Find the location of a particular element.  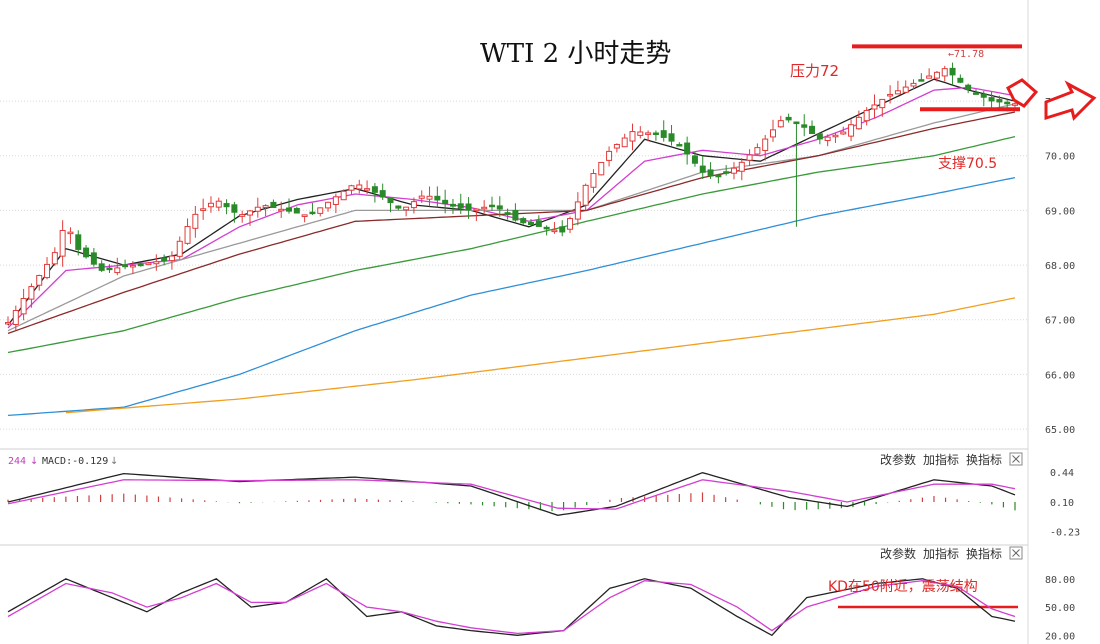

y-tick-label: 67.00 is located at coordinates (1060, 321).